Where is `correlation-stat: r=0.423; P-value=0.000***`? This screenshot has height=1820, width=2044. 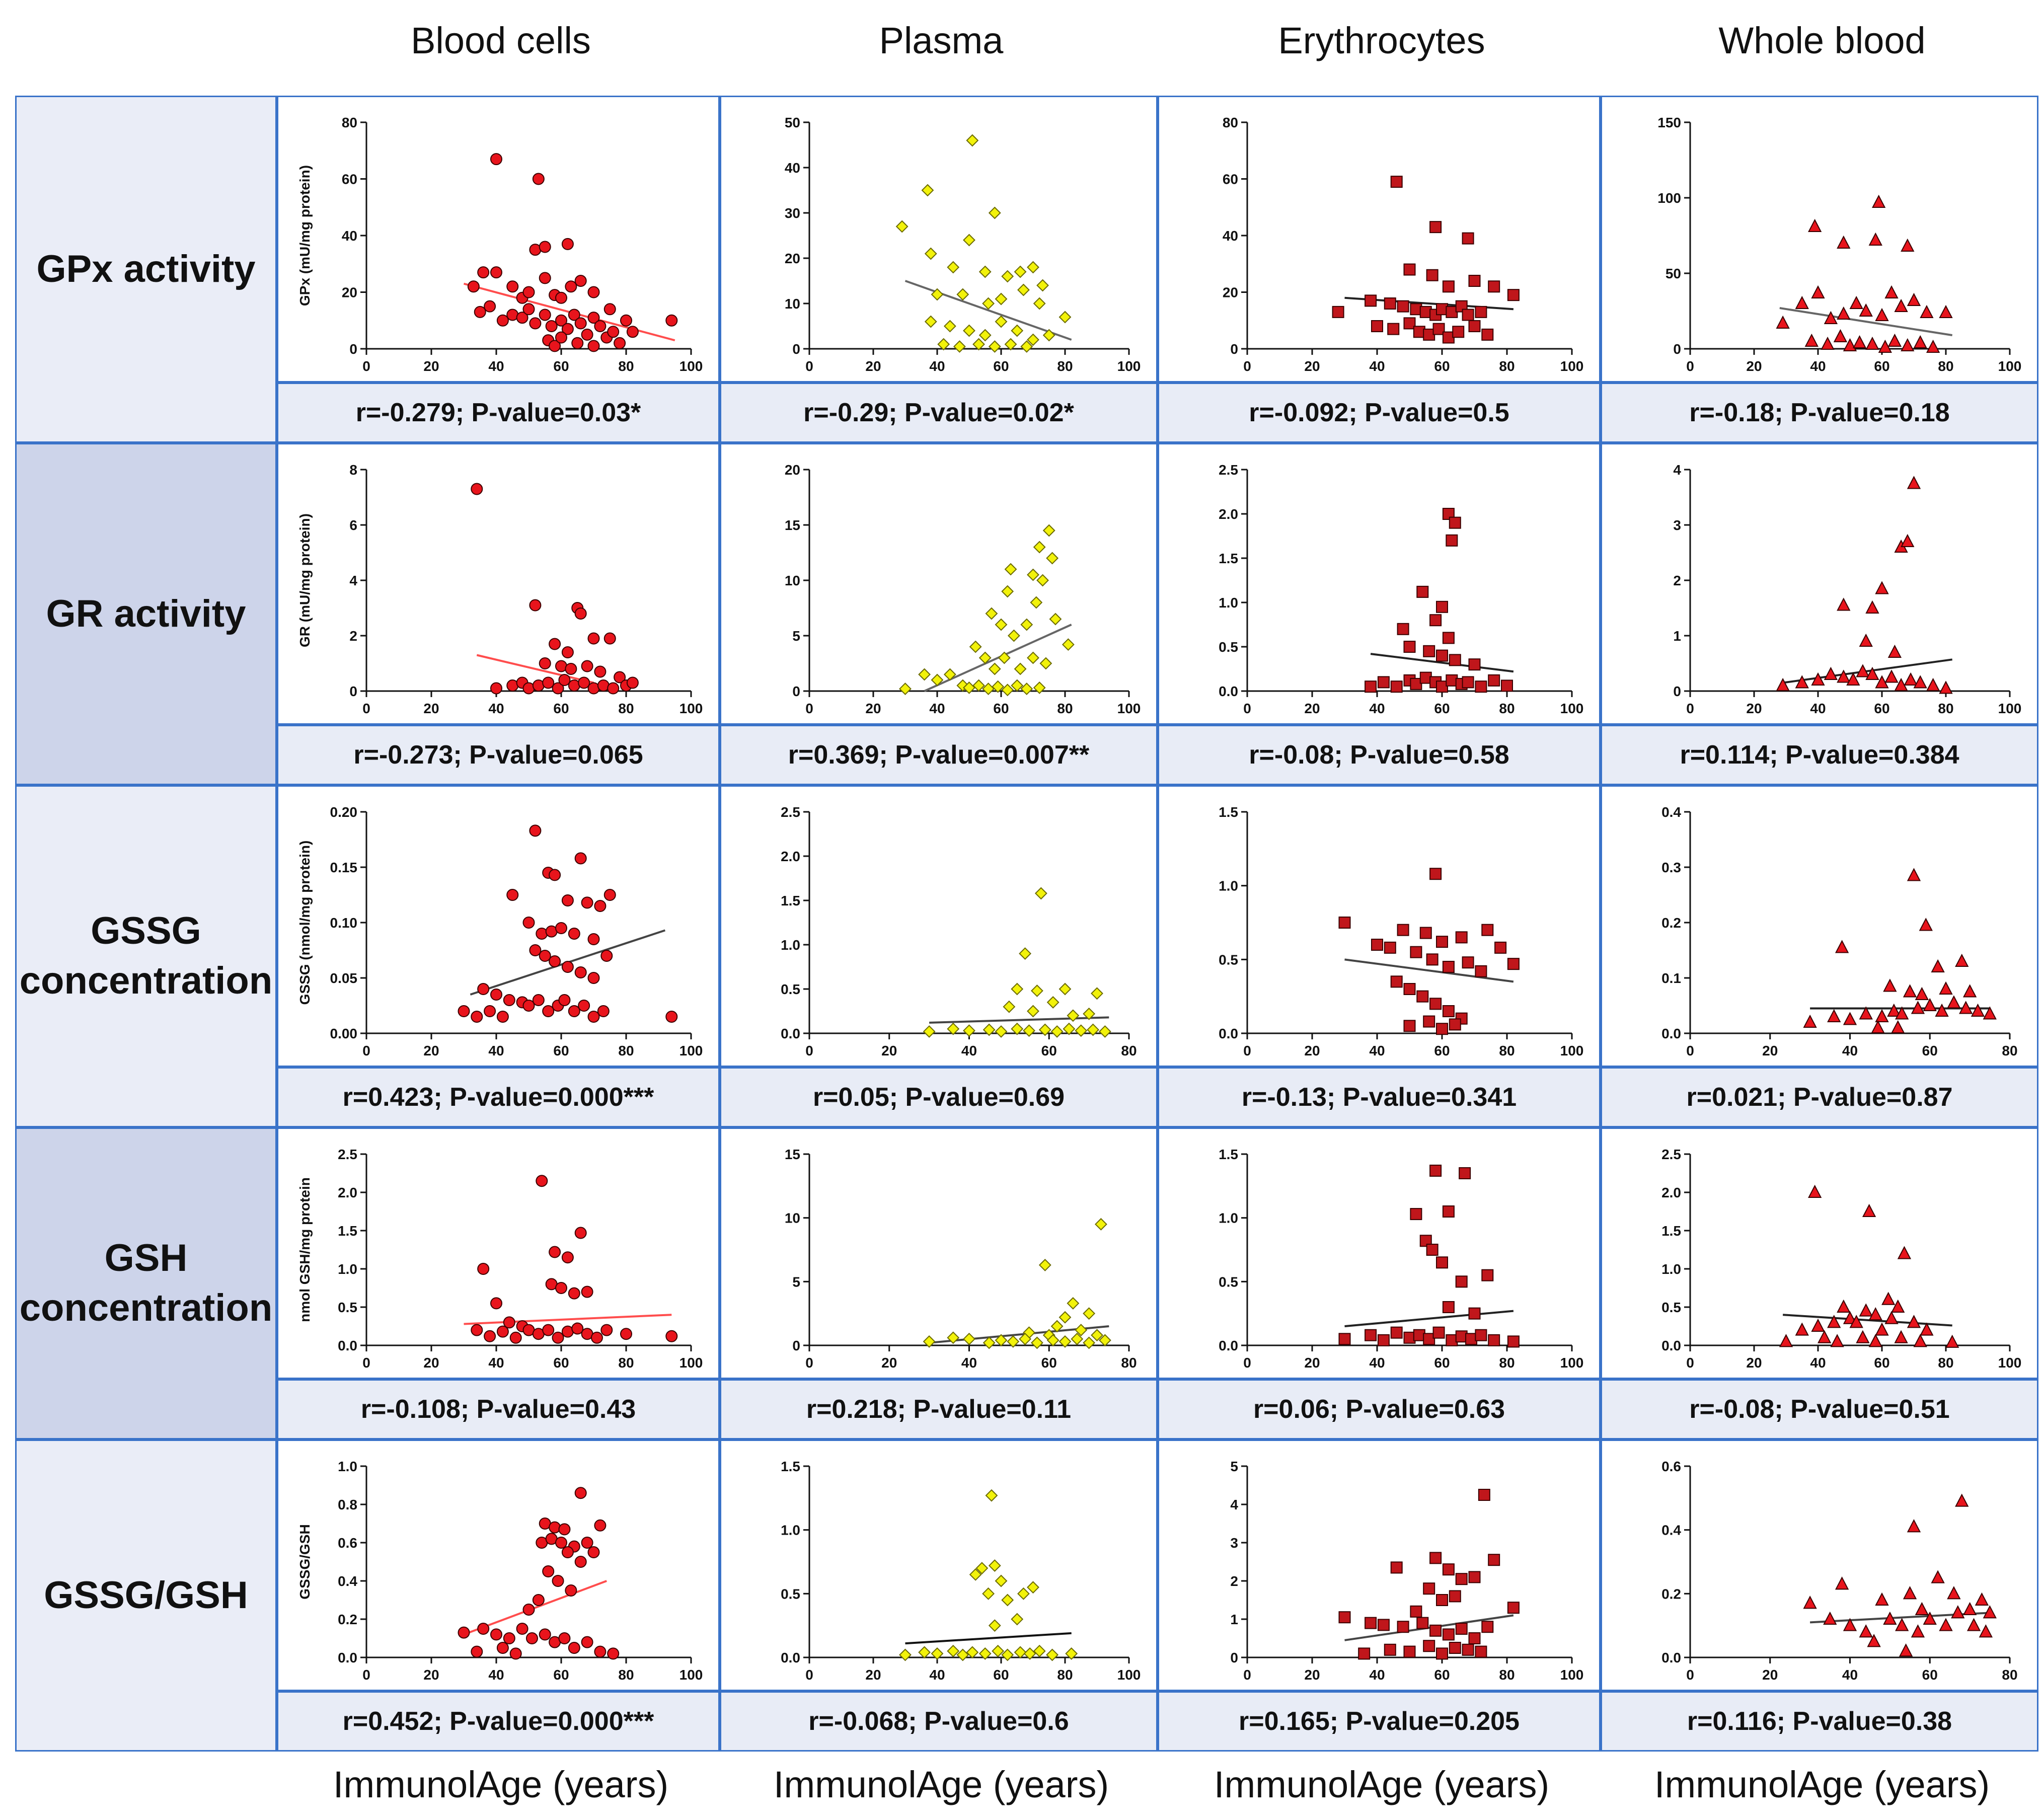
correlation-stat: r=0.423; P-value=0.000*** is located at coordinates (498, 1097).